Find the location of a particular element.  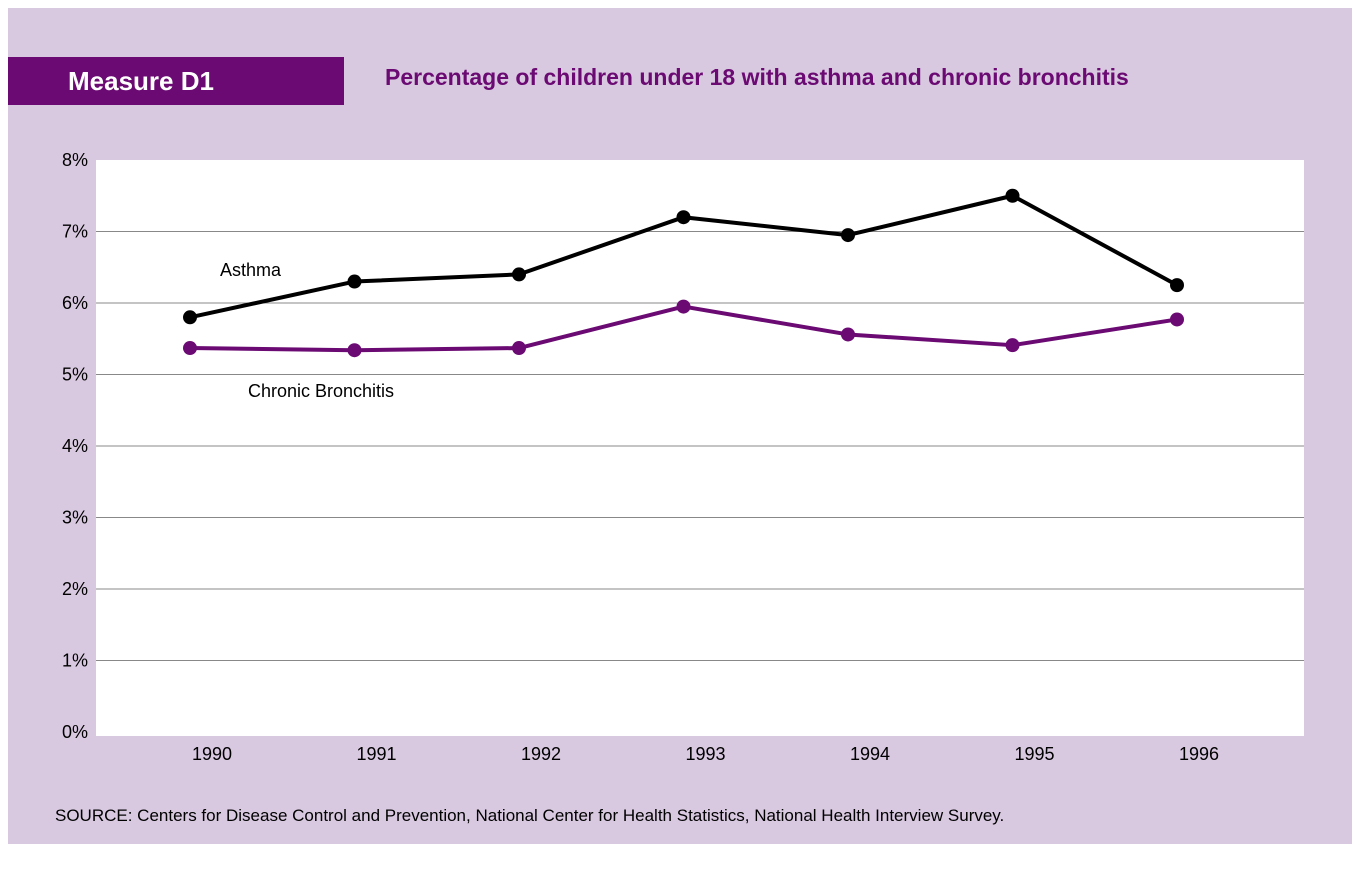

y-tick-label: 4% is located at coordinates (75, 446).